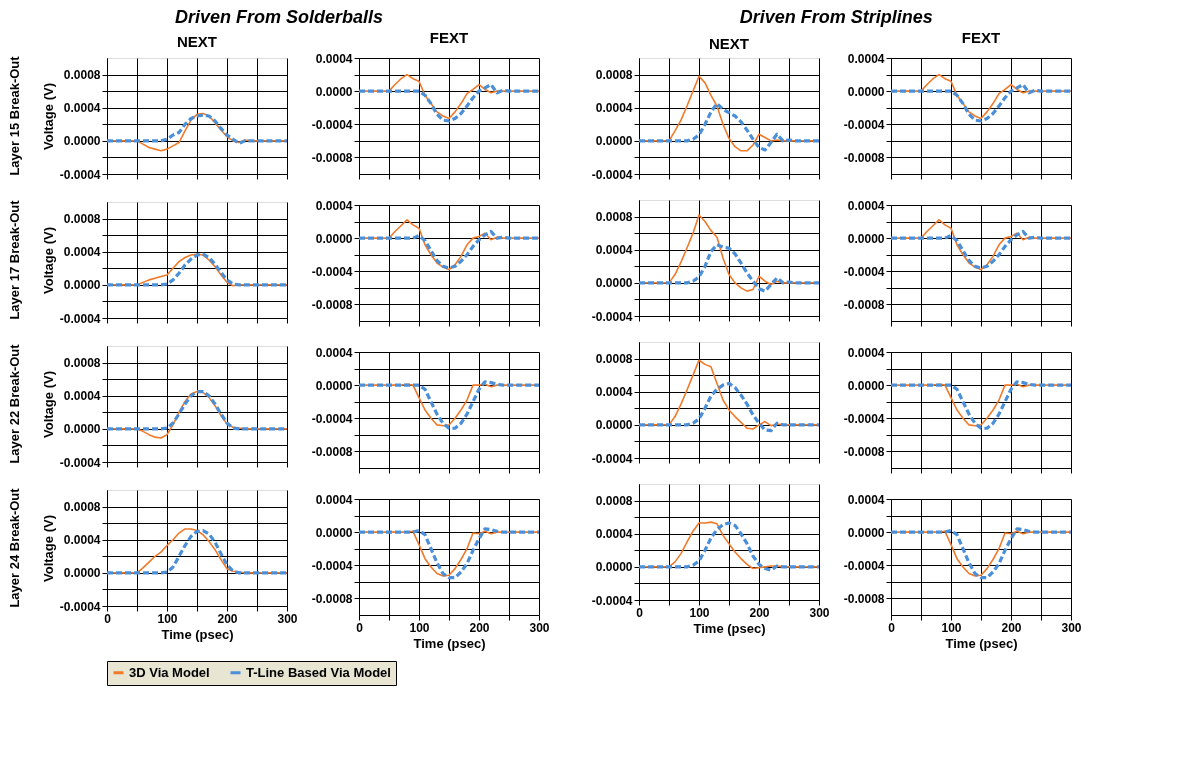 Image resolution: width=1194 pixels, height=769 pixels. I want to click on chart-title: Driven From Solderballs, so click(279, 16).